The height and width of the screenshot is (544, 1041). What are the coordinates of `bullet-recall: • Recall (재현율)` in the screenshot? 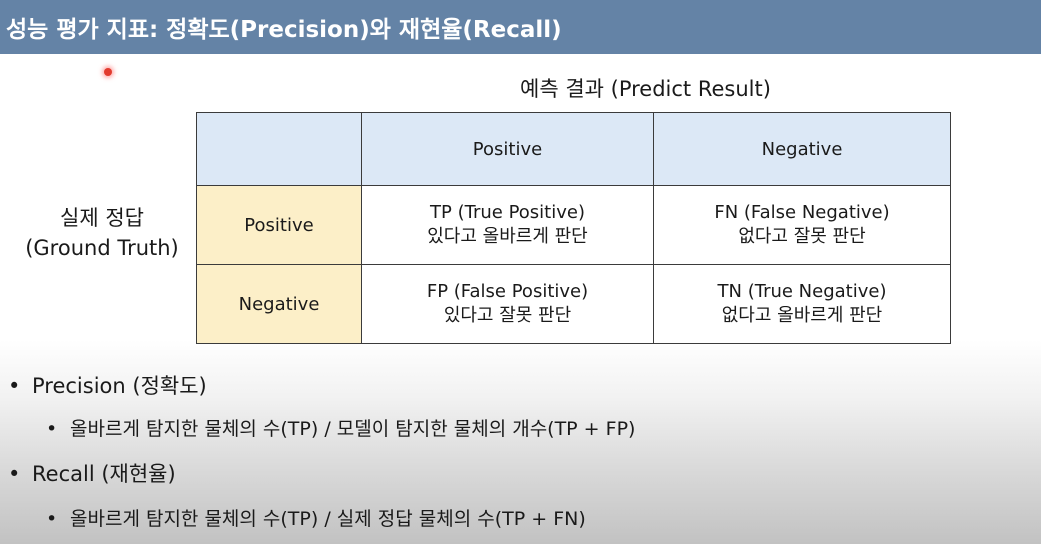 It's located at (92, 473).